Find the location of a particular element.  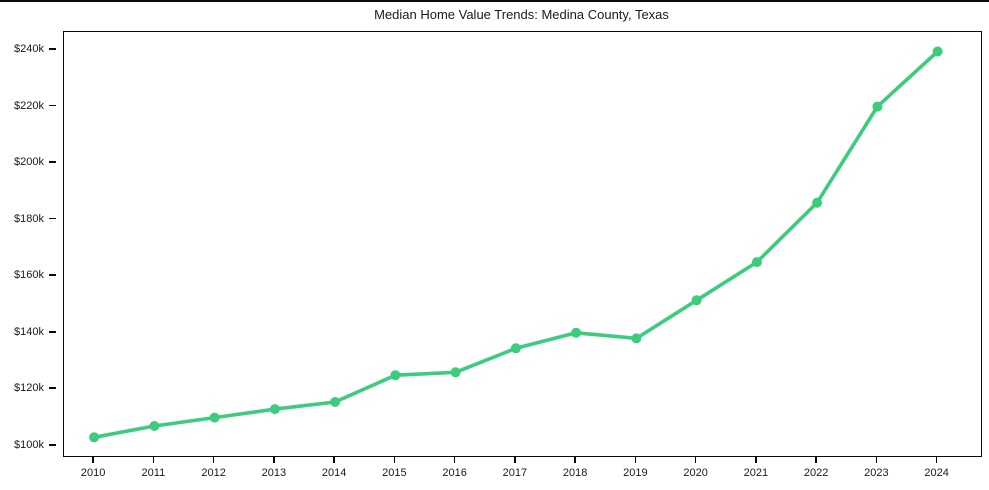

x-tick-label: 2017 is located at coordinates (515, 473).